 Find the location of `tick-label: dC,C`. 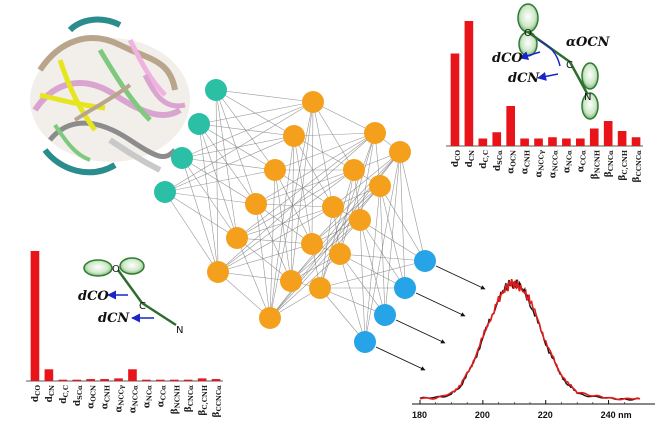

tick-label: dC,C is located at coordinates (484, 159).